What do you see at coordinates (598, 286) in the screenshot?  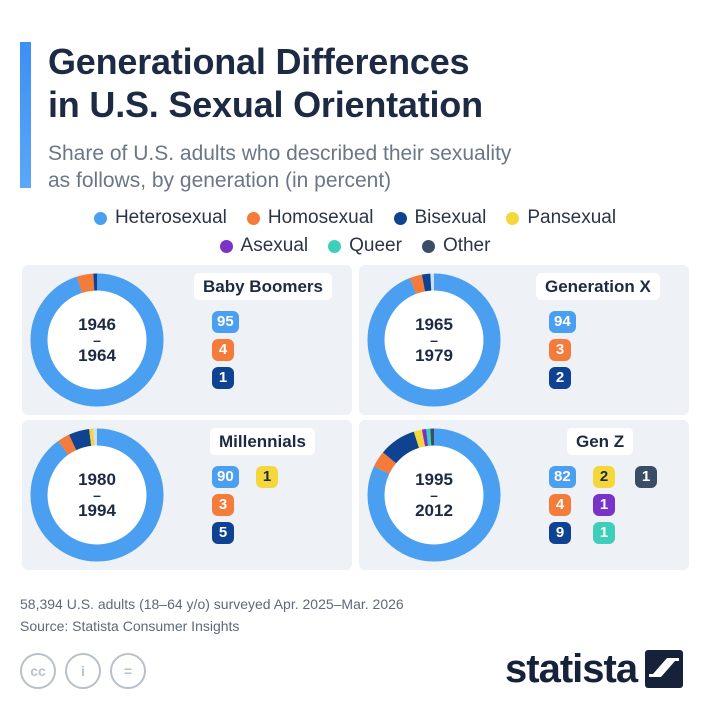 I see `generation-label: Generation X` at bounding box center [598, 286].